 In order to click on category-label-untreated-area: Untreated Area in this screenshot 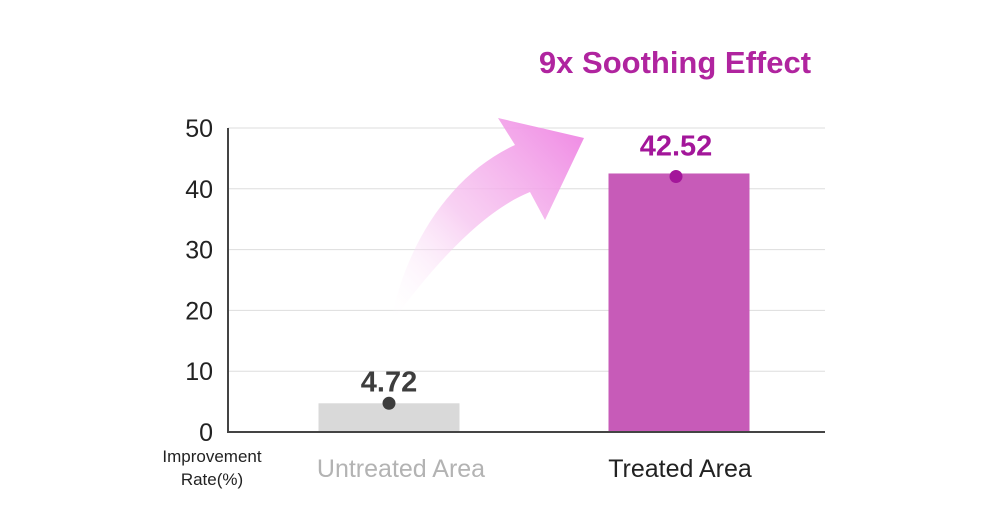, I will do `click(401, 469)`.